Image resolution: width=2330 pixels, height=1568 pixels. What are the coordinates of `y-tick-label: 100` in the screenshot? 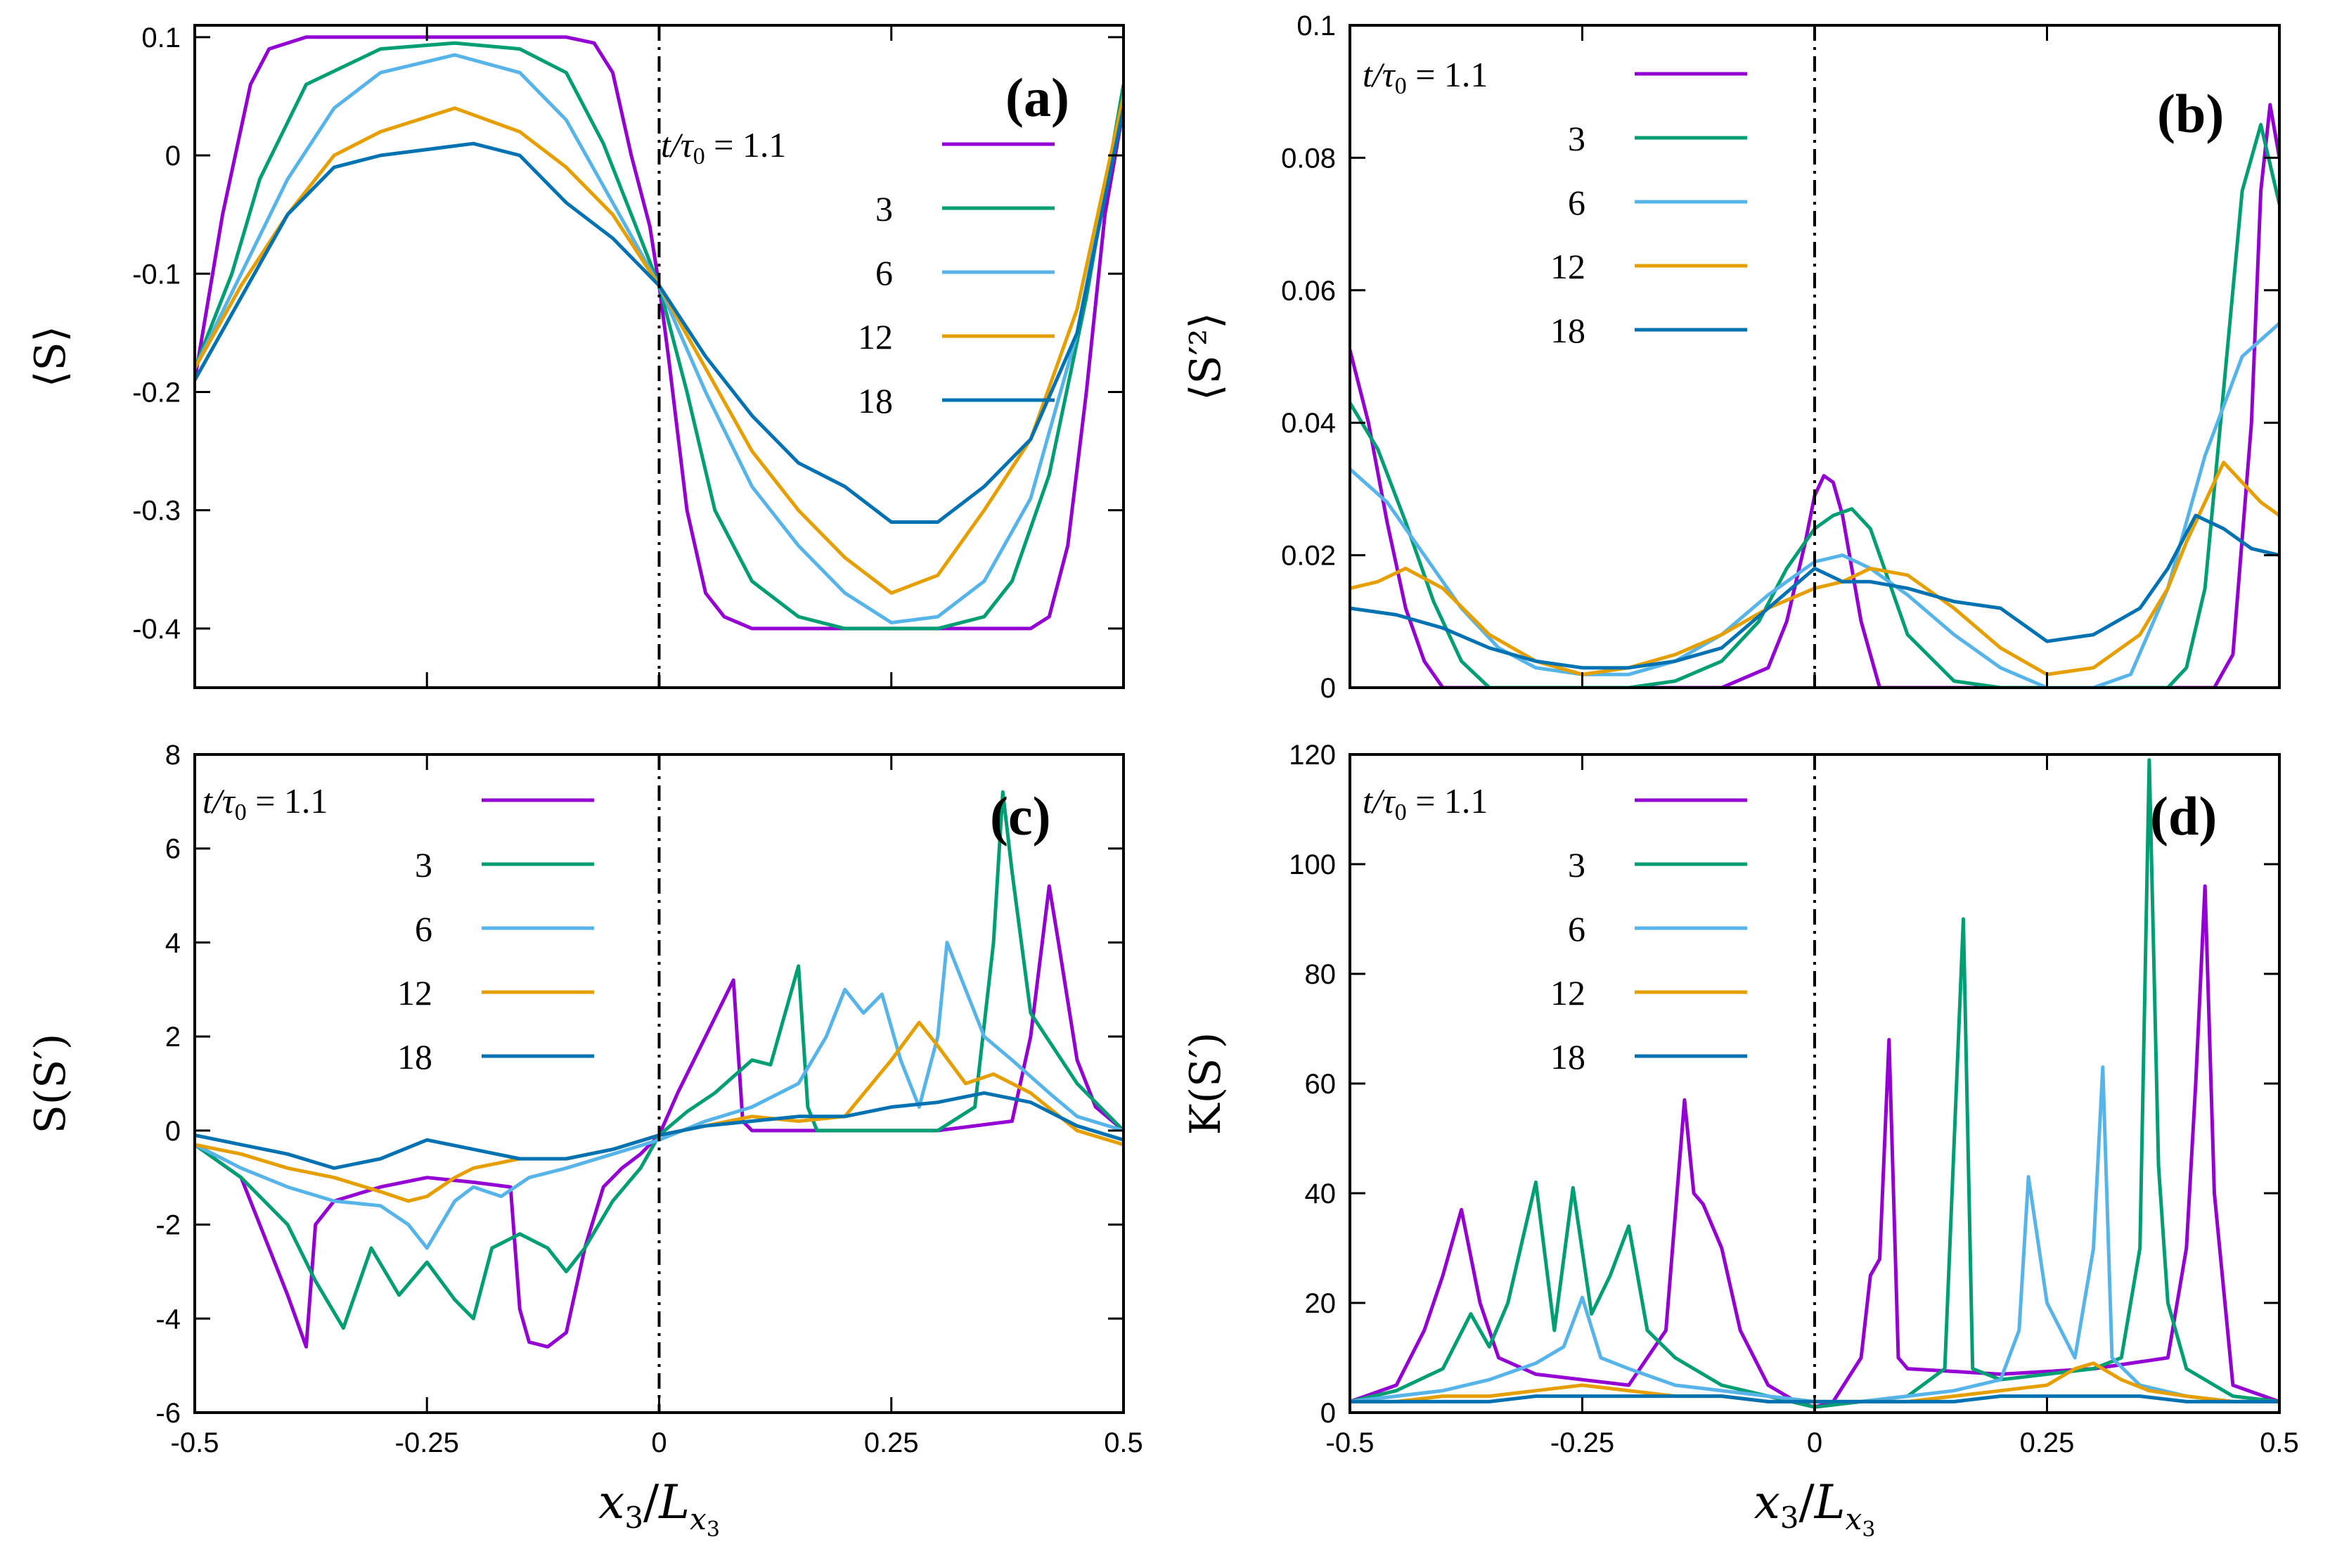 It's located at (1312, 864).